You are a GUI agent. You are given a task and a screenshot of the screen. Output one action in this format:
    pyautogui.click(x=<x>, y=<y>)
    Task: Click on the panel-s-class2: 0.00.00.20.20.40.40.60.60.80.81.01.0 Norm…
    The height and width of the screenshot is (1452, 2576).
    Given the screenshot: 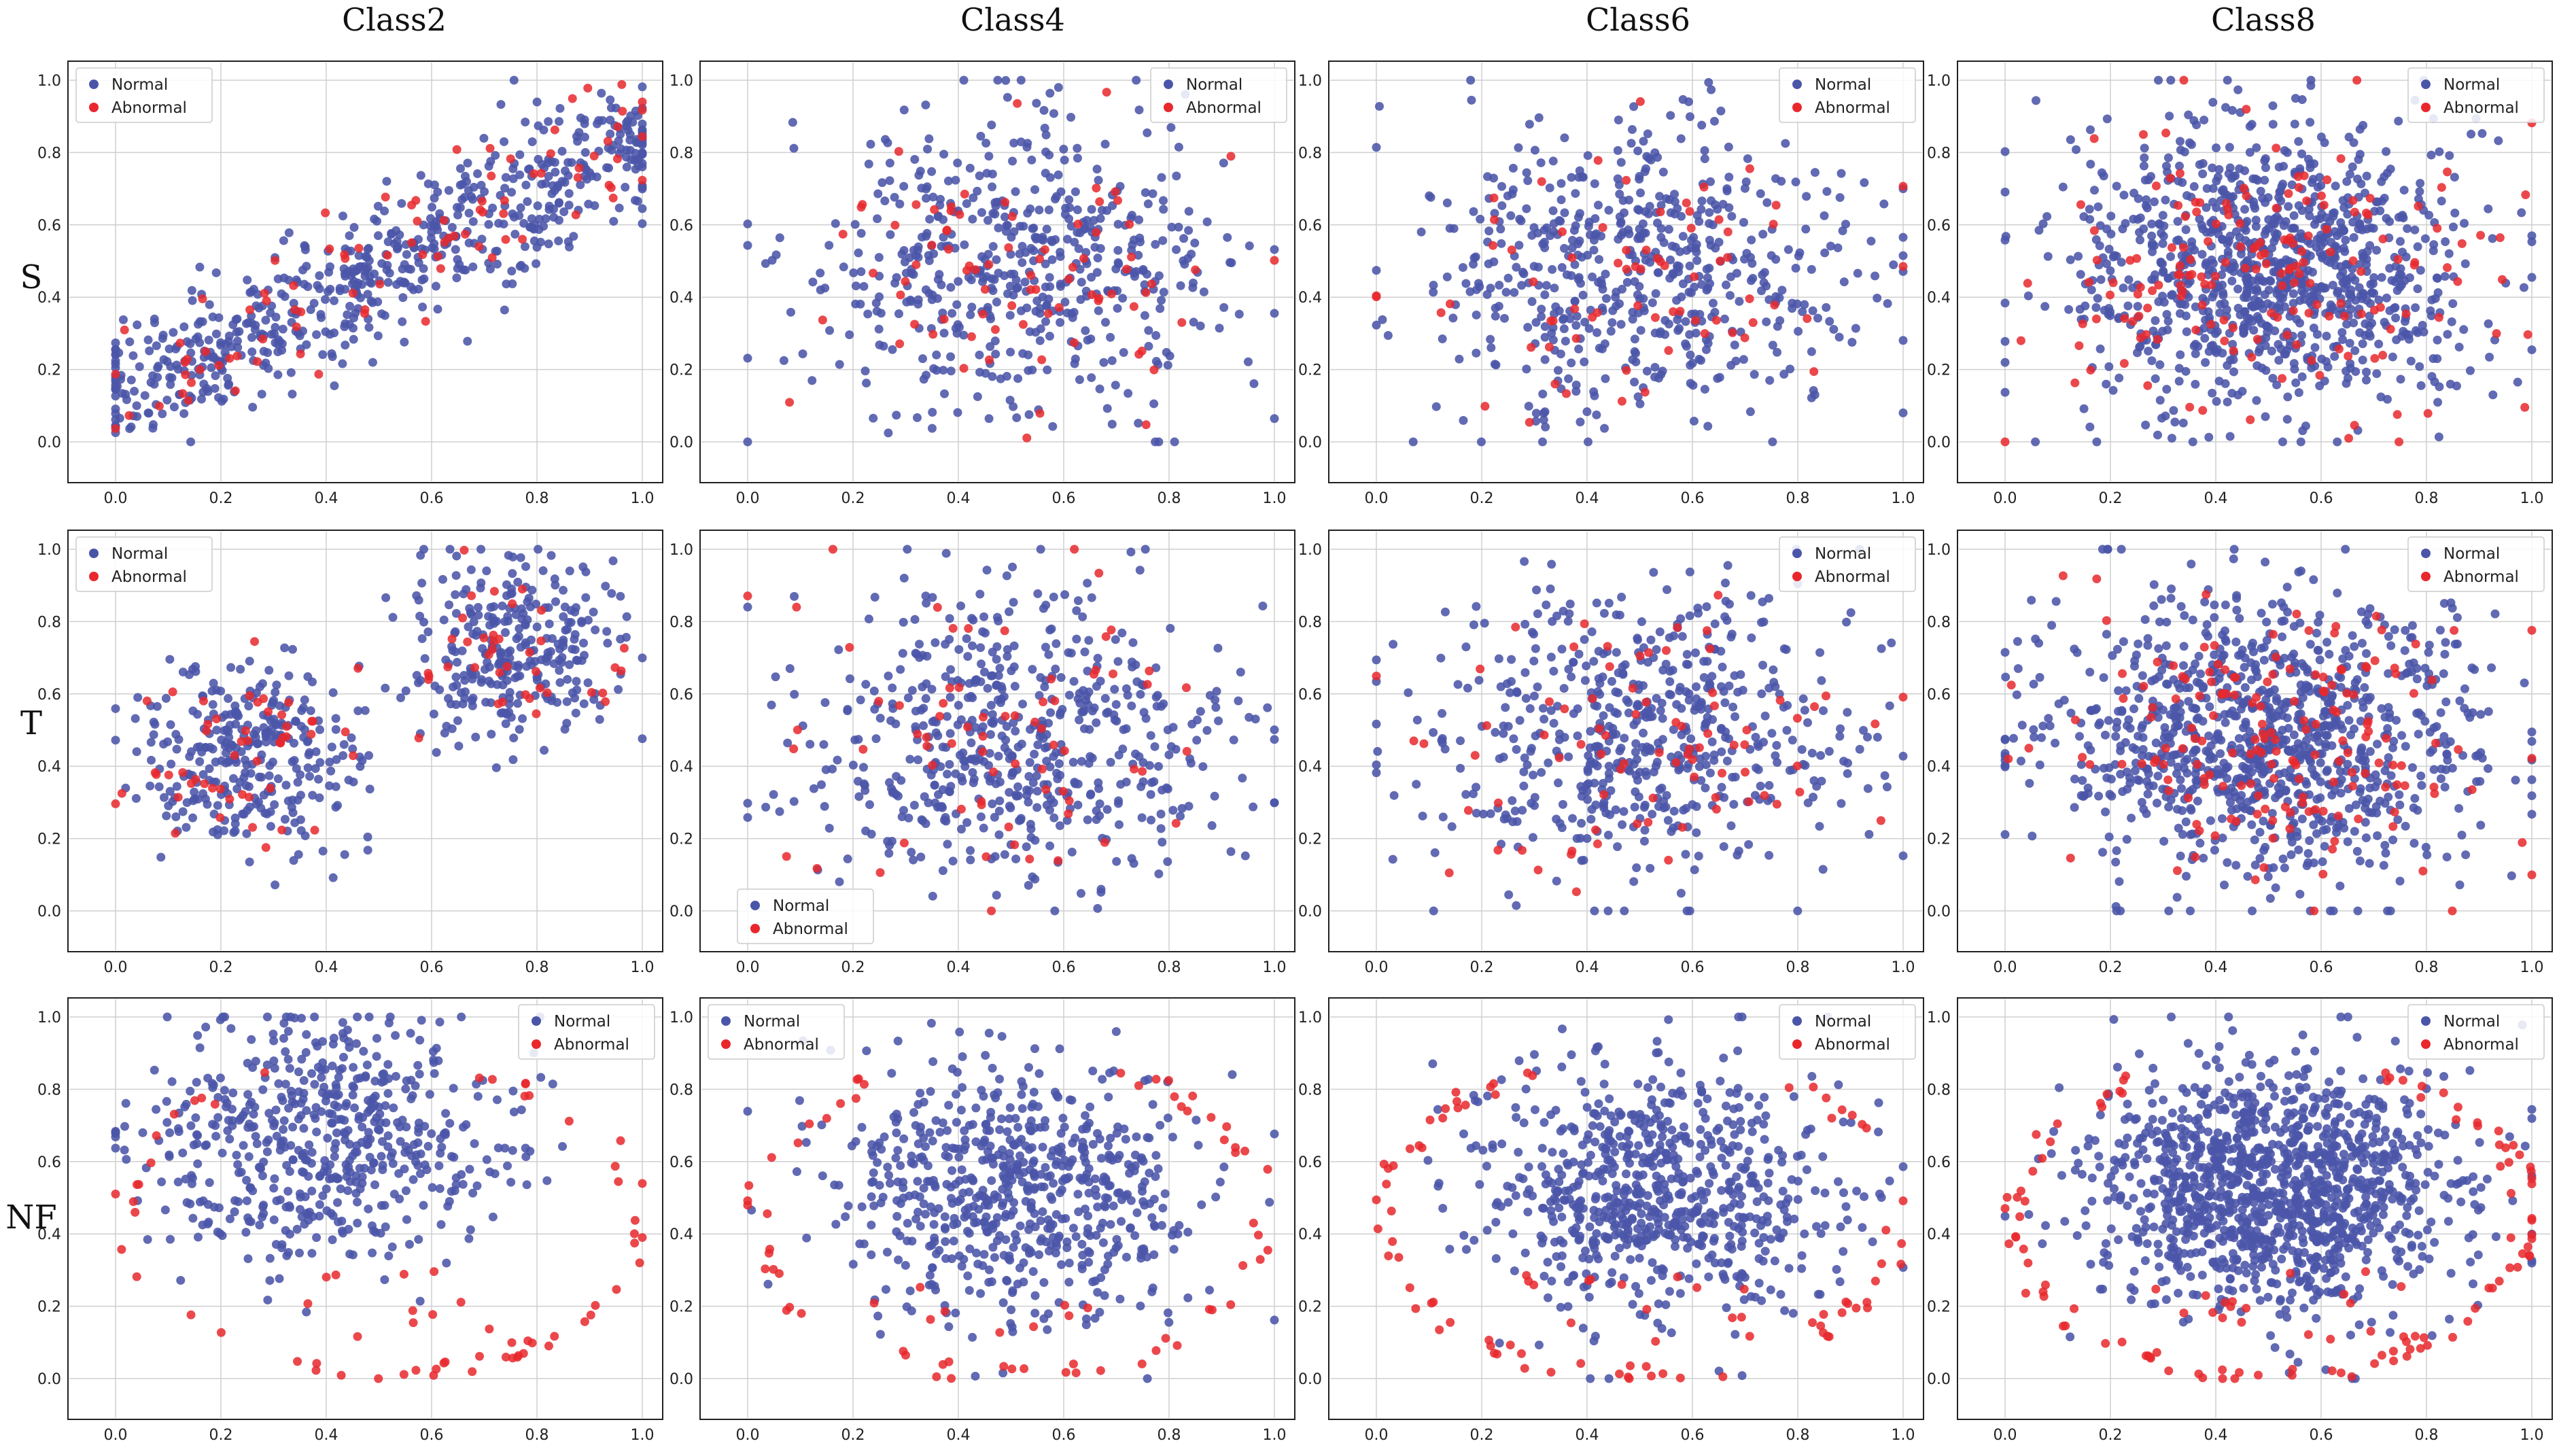 What is the action you would take?
    pyautogui.click(x=350, y=283)
    